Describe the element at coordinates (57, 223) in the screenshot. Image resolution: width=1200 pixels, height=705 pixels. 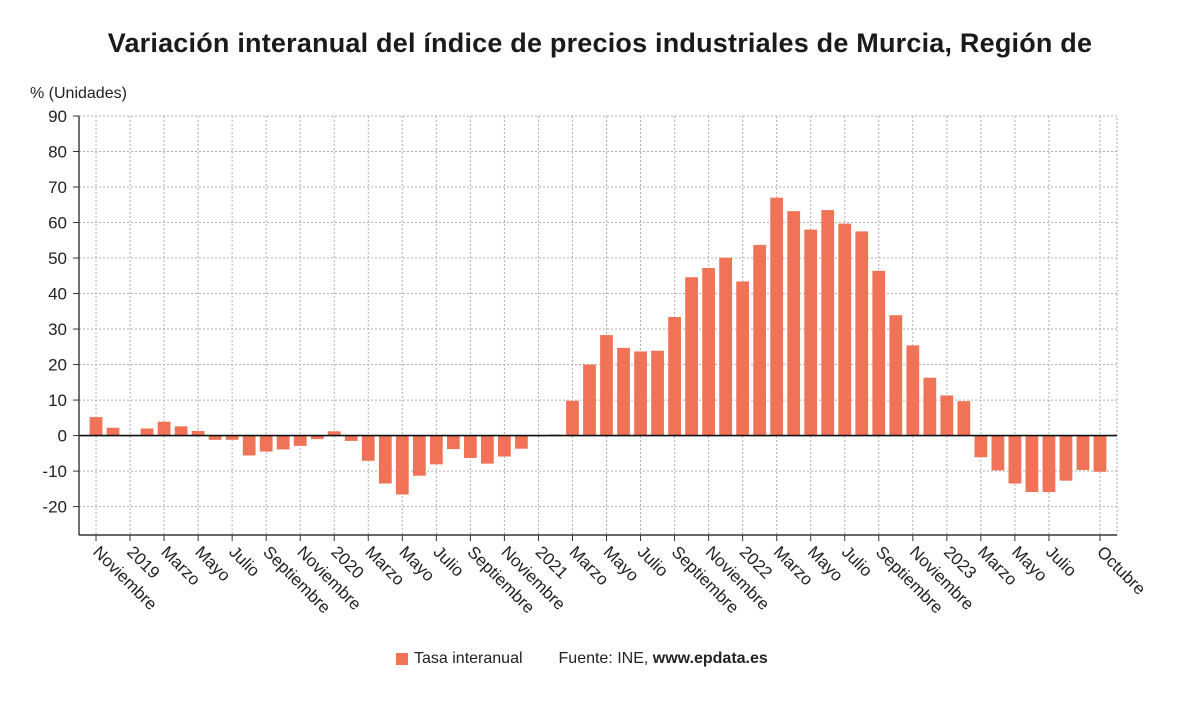
I see `y-tick-label: 60` at that location.